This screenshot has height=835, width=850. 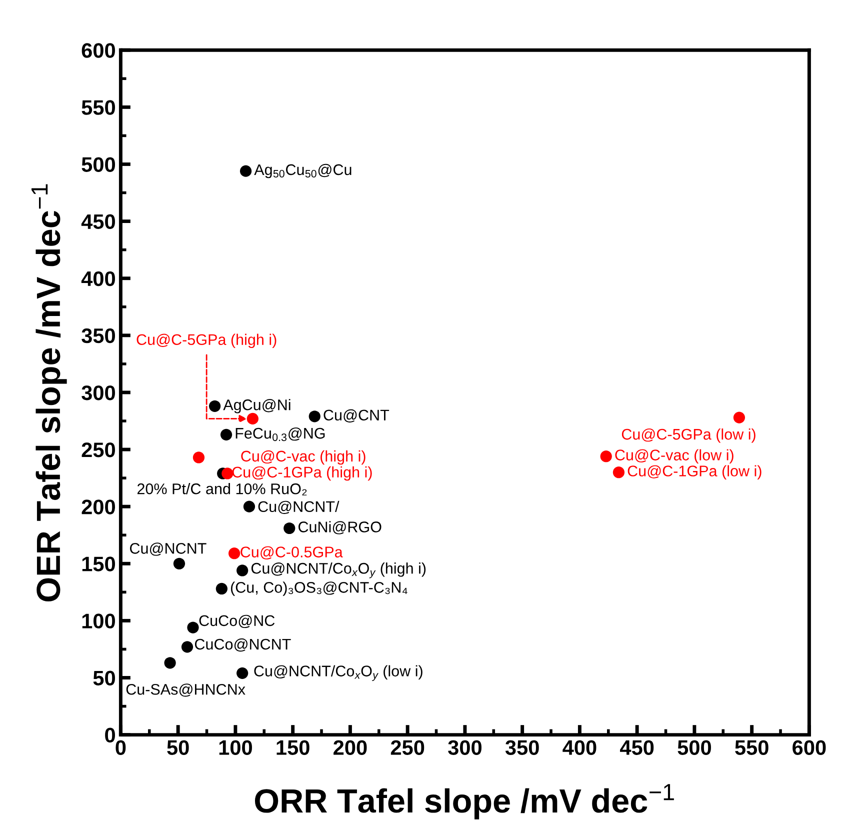 I want to click on annotation: Cu@C-vac (high i), so click(x=303, y=457).